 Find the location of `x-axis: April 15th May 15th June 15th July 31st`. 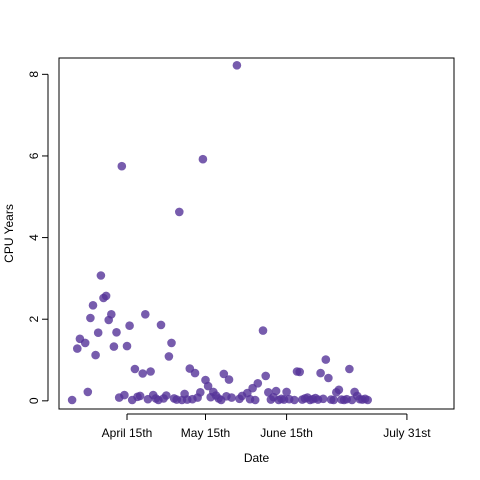

x-axis: April 15th May 15th June 15th July 31st is located at coordinates (266, 426).